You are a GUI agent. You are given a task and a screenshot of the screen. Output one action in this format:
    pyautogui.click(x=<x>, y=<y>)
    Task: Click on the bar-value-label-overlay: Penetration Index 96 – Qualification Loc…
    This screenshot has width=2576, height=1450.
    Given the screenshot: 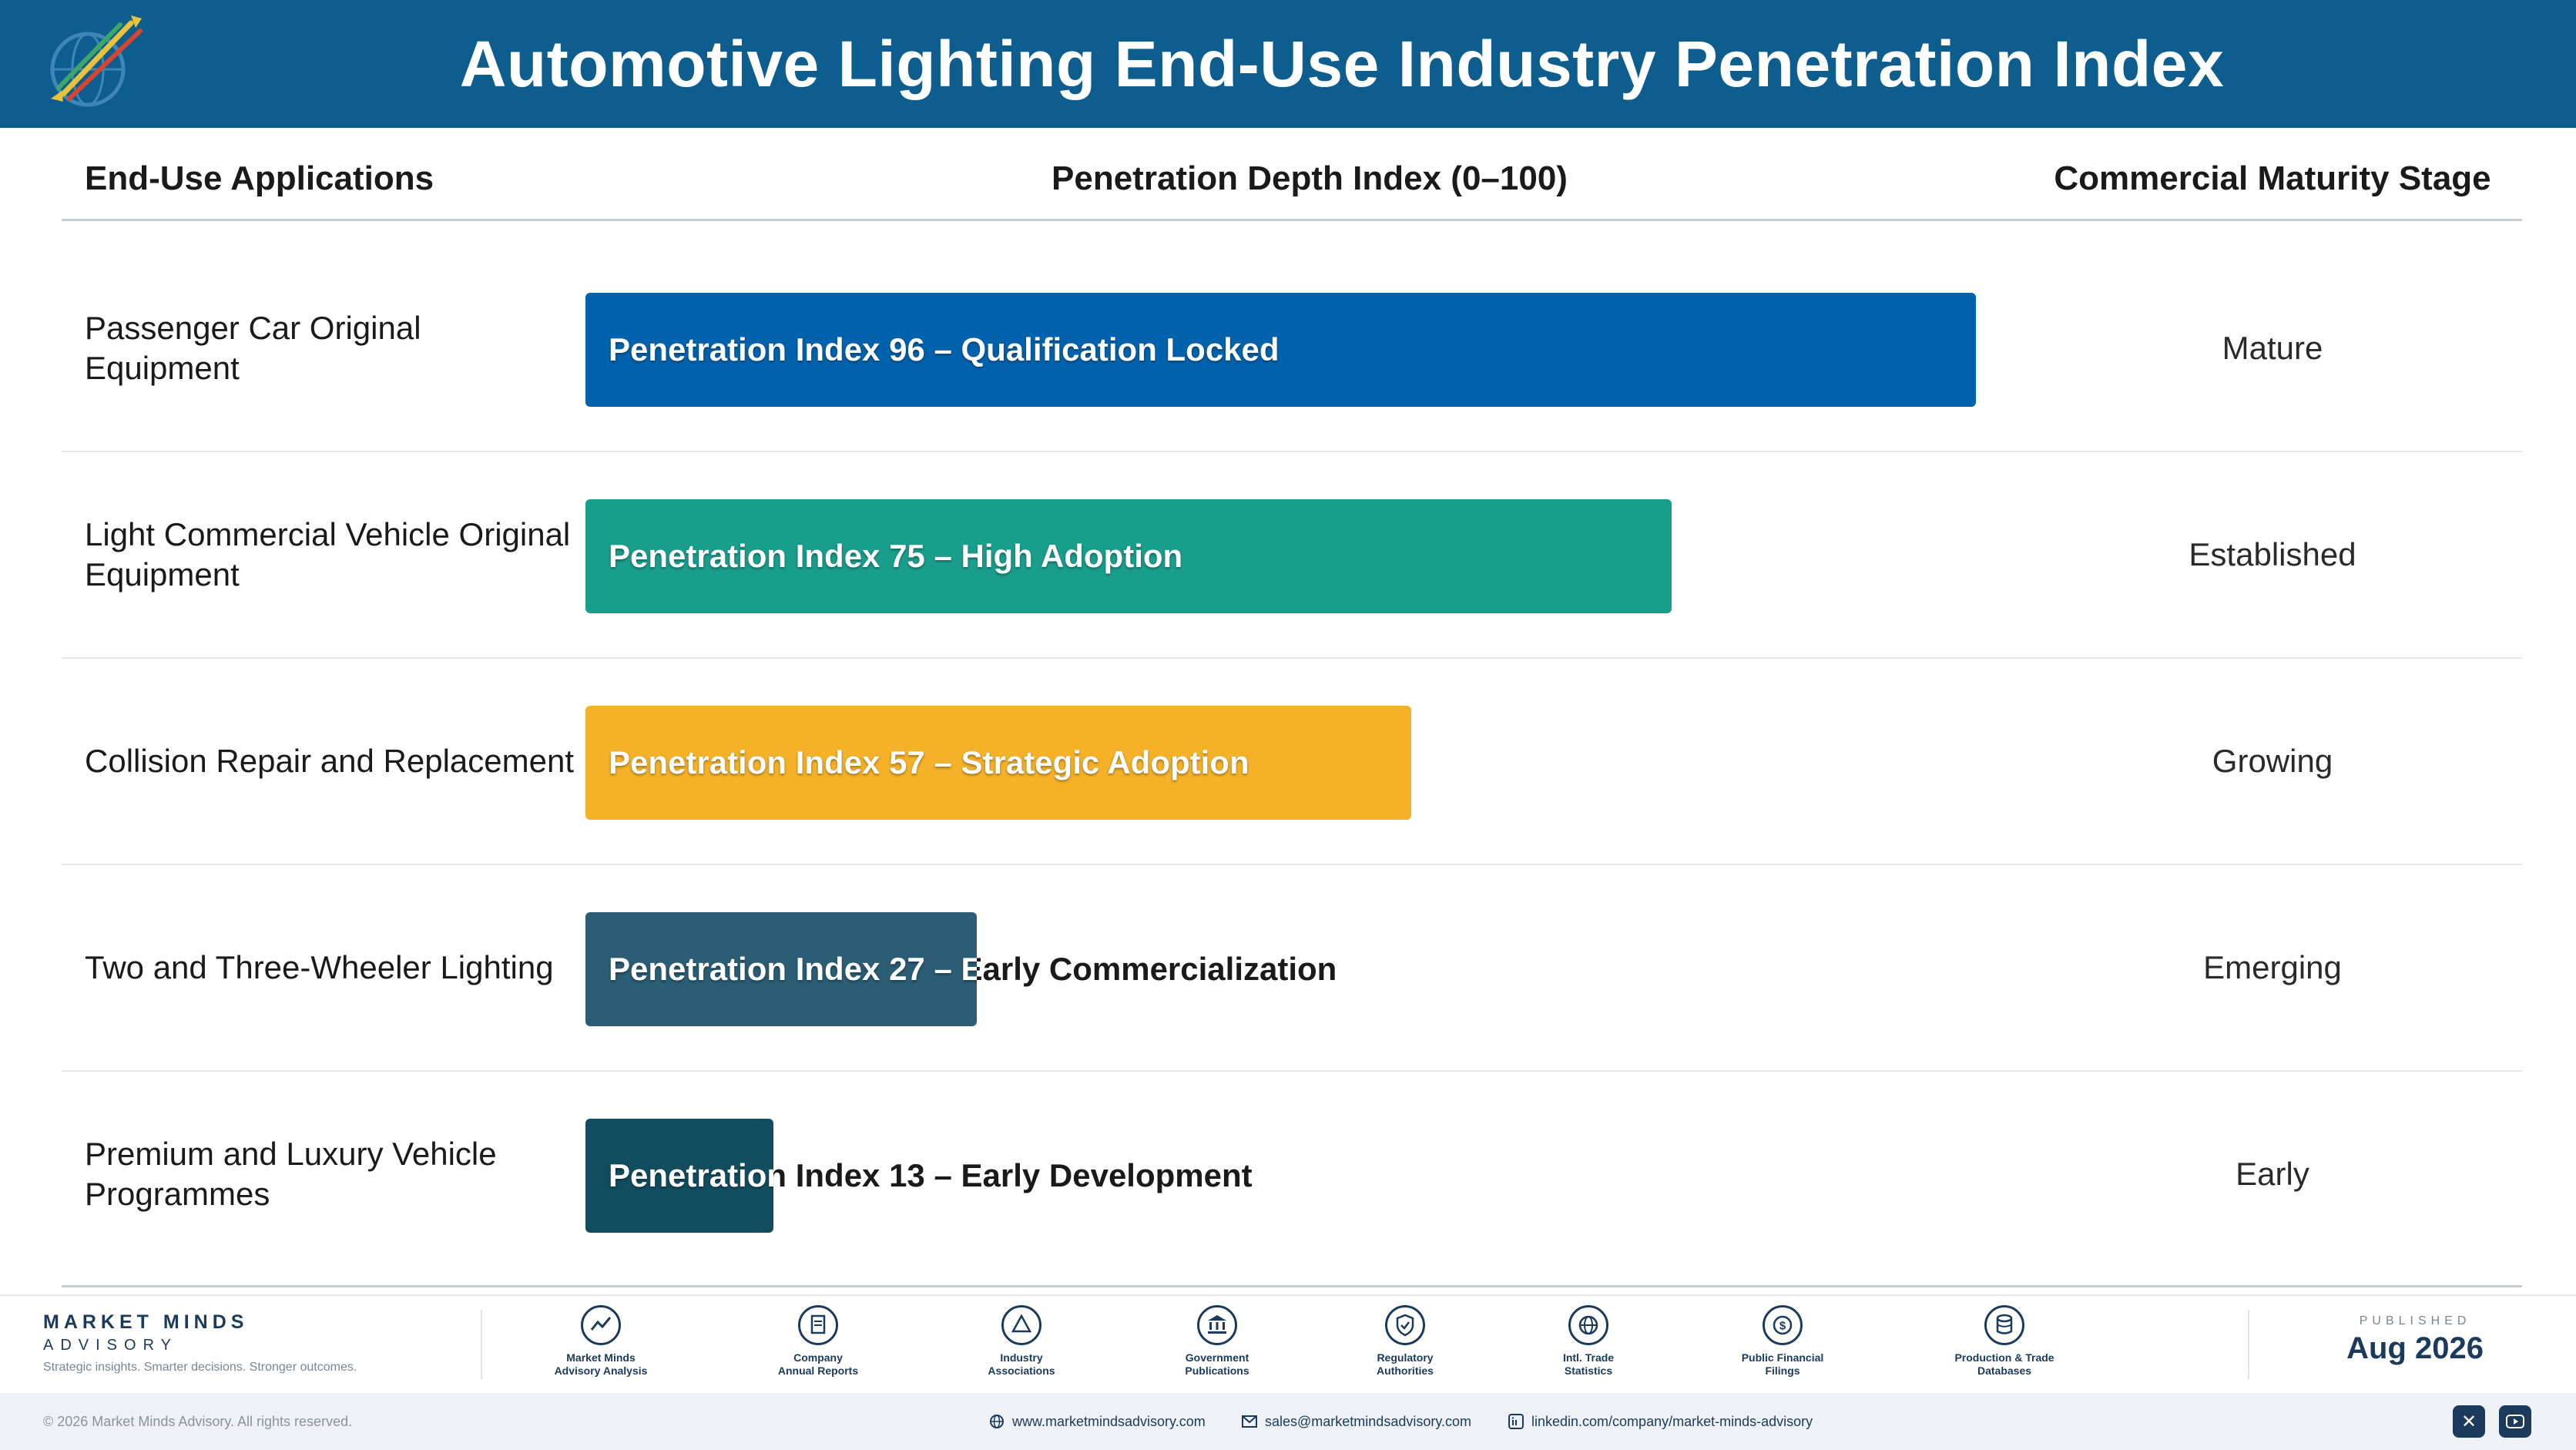 What is the action you would take?
    pyautogui.click(x=1280, y=350)
    